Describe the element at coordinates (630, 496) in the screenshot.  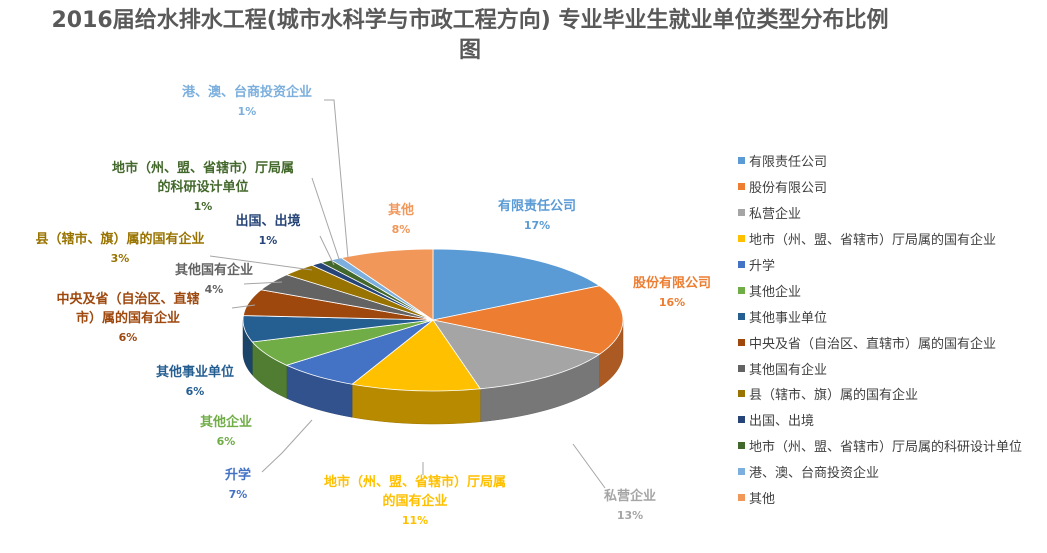
I see `data-label-name-2: 私营企业` at that location.